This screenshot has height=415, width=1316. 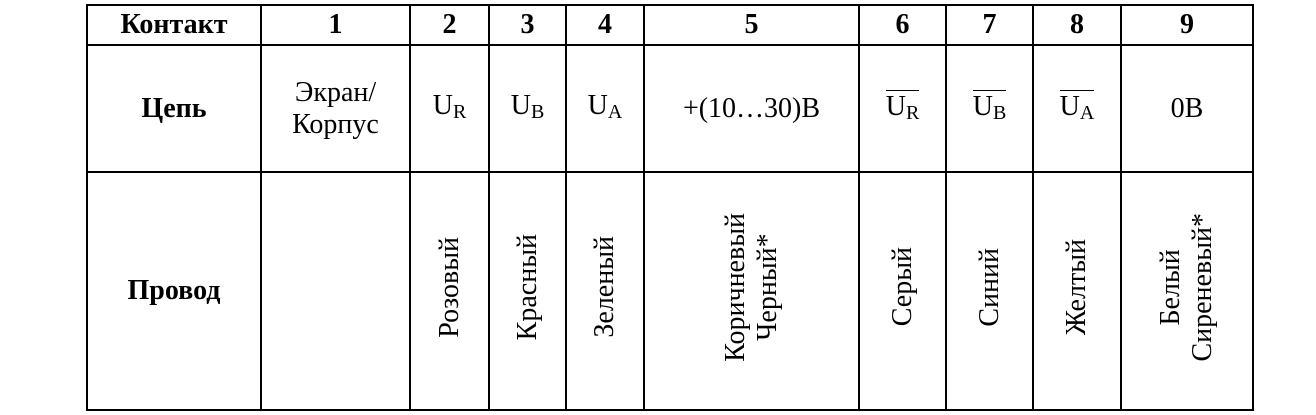 I want to click on signal: UB, so click(x=527, y=106).